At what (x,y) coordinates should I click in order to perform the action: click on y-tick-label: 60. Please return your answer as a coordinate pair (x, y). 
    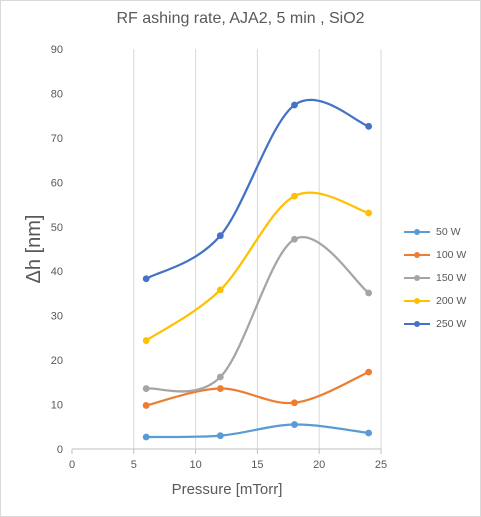
    Looking at the image, I should click on (57, 183).